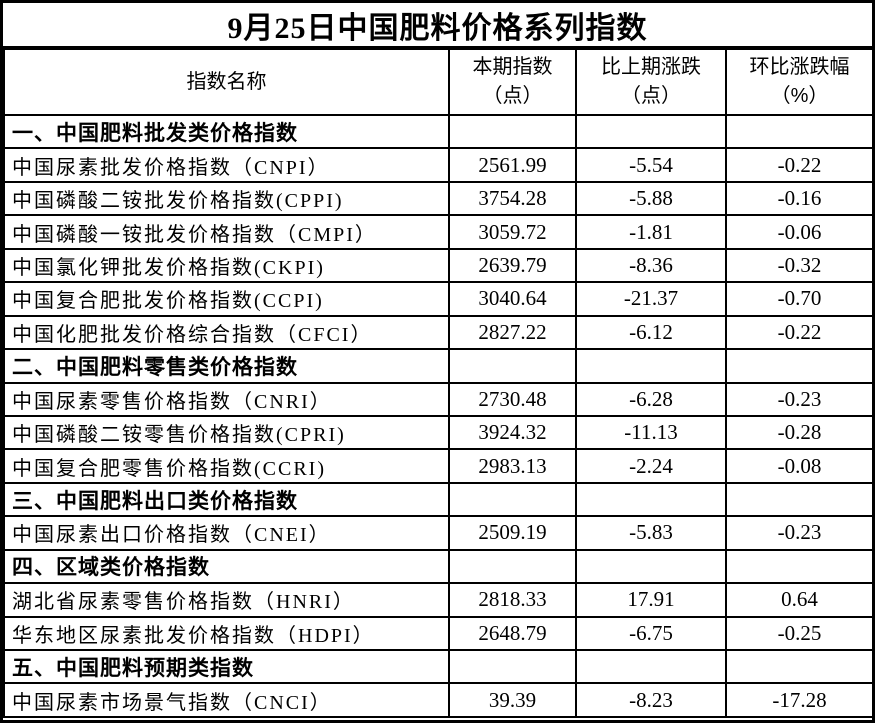 The width and height of the screenshot is (875, 723). I want to click on period-change-cell: -2.24, so click(651, 466).